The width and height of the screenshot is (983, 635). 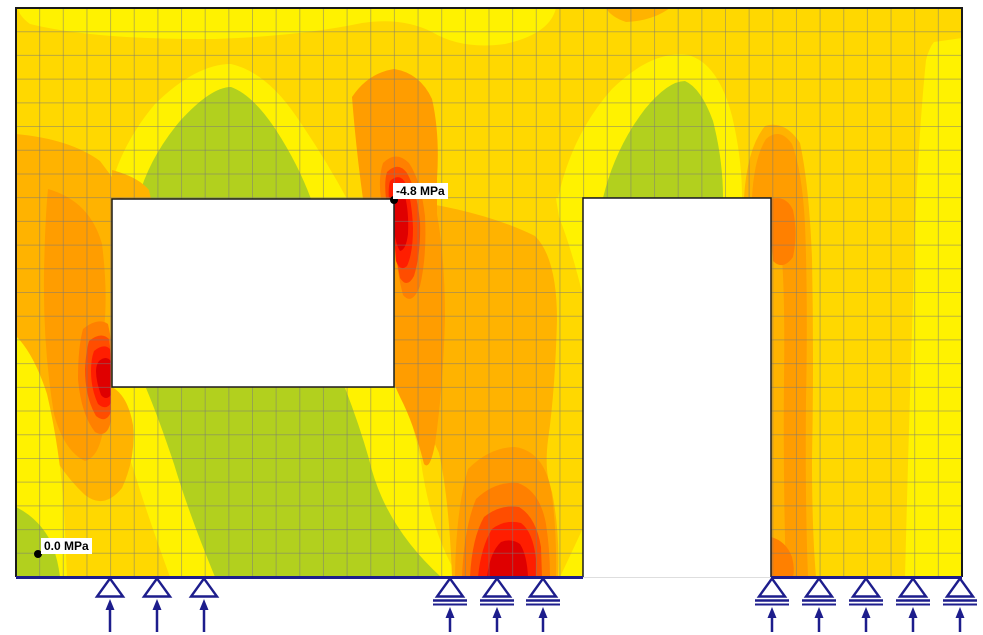 What do you see at coordinates (253, 293) in the screenshot?
I see `window-opening` at bounding box center [253, 293].